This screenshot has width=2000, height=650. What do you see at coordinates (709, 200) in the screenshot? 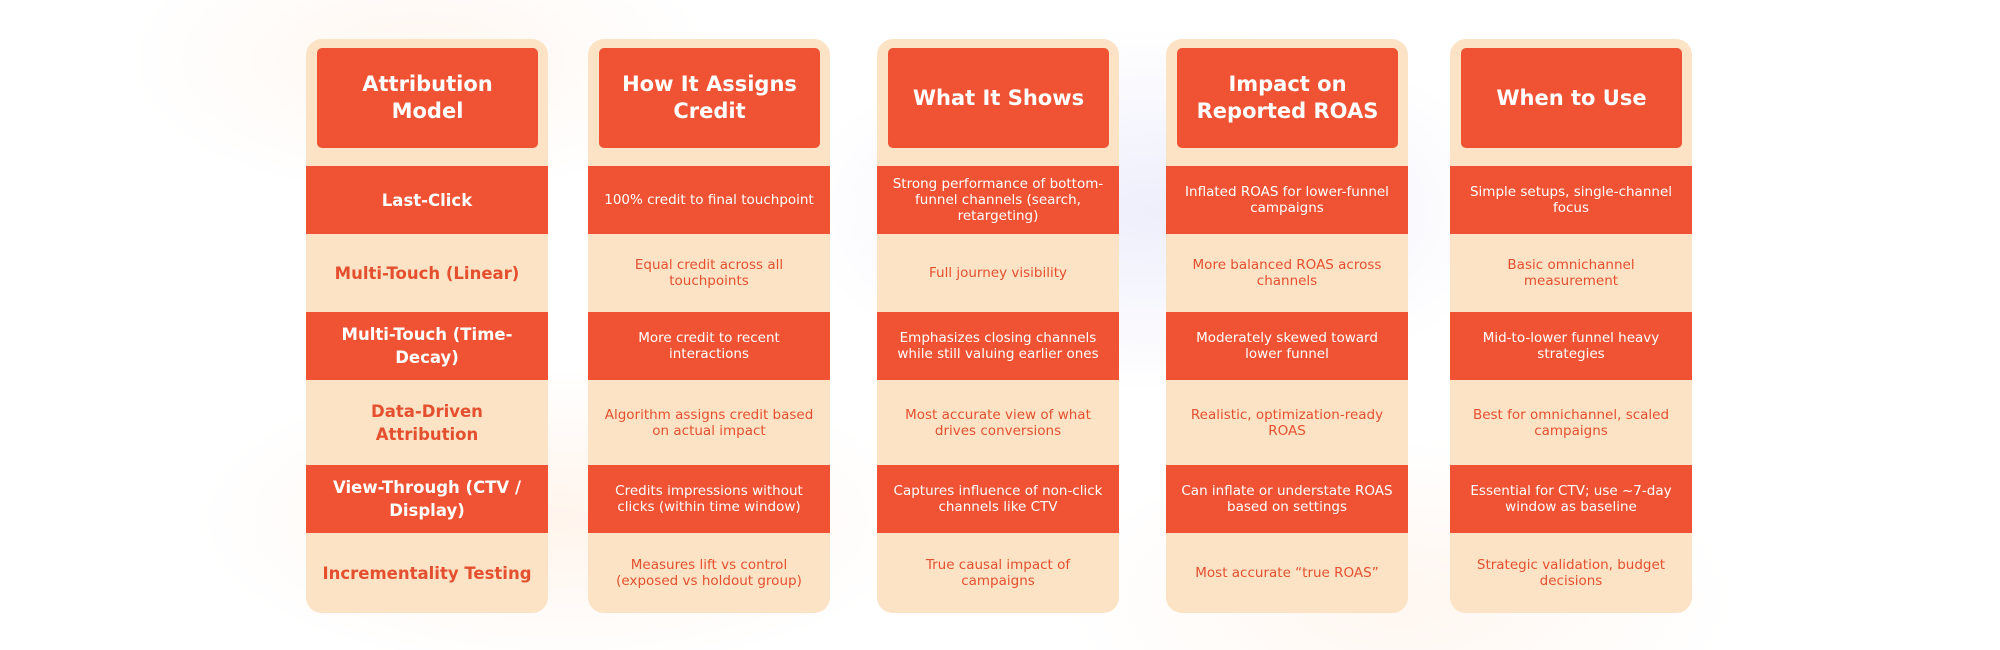
I see `cell-credit: 100% credit to final touchpoint` at bounding box center [709, 200].